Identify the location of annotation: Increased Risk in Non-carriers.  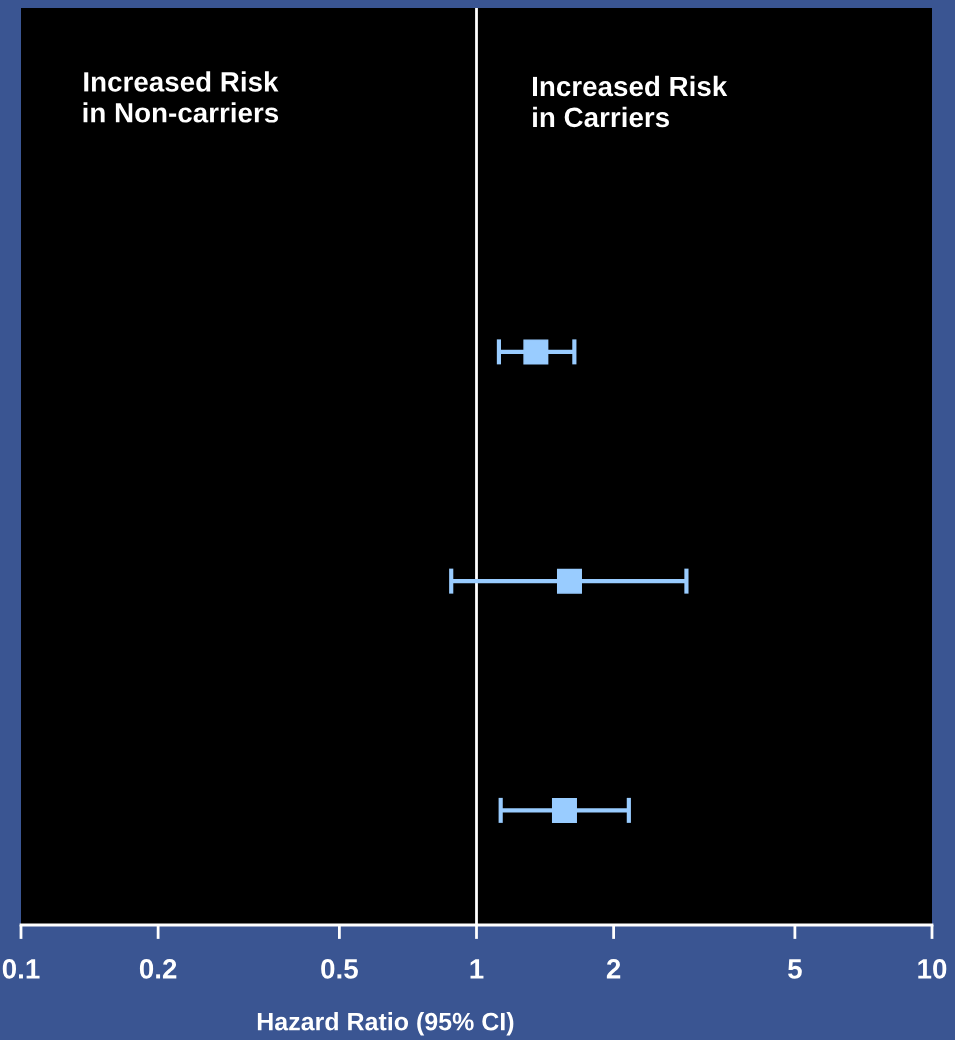
(181, 97).